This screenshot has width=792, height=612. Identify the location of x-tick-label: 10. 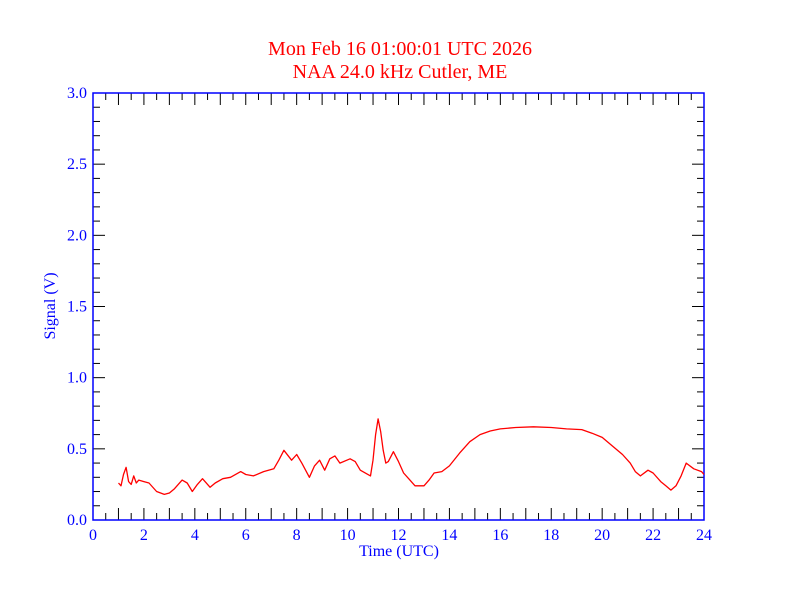
(348, 535).